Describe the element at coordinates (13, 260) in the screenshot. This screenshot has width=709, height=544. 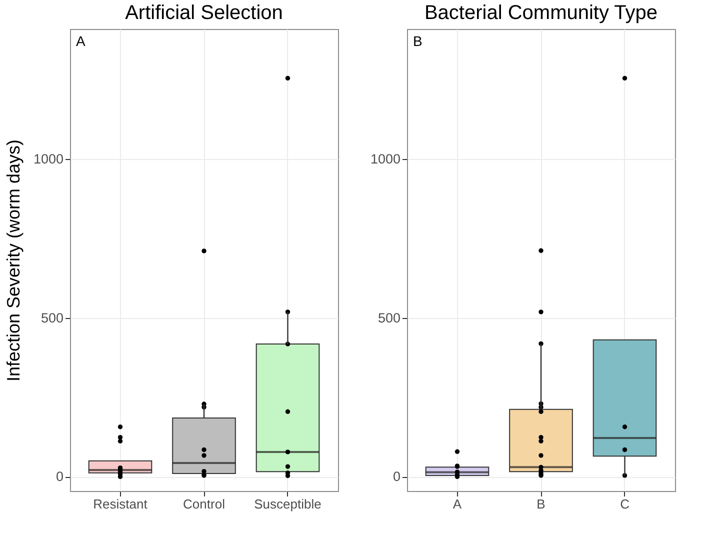
I see `y-axis-title: Infection Severity (worm days)` at that location.